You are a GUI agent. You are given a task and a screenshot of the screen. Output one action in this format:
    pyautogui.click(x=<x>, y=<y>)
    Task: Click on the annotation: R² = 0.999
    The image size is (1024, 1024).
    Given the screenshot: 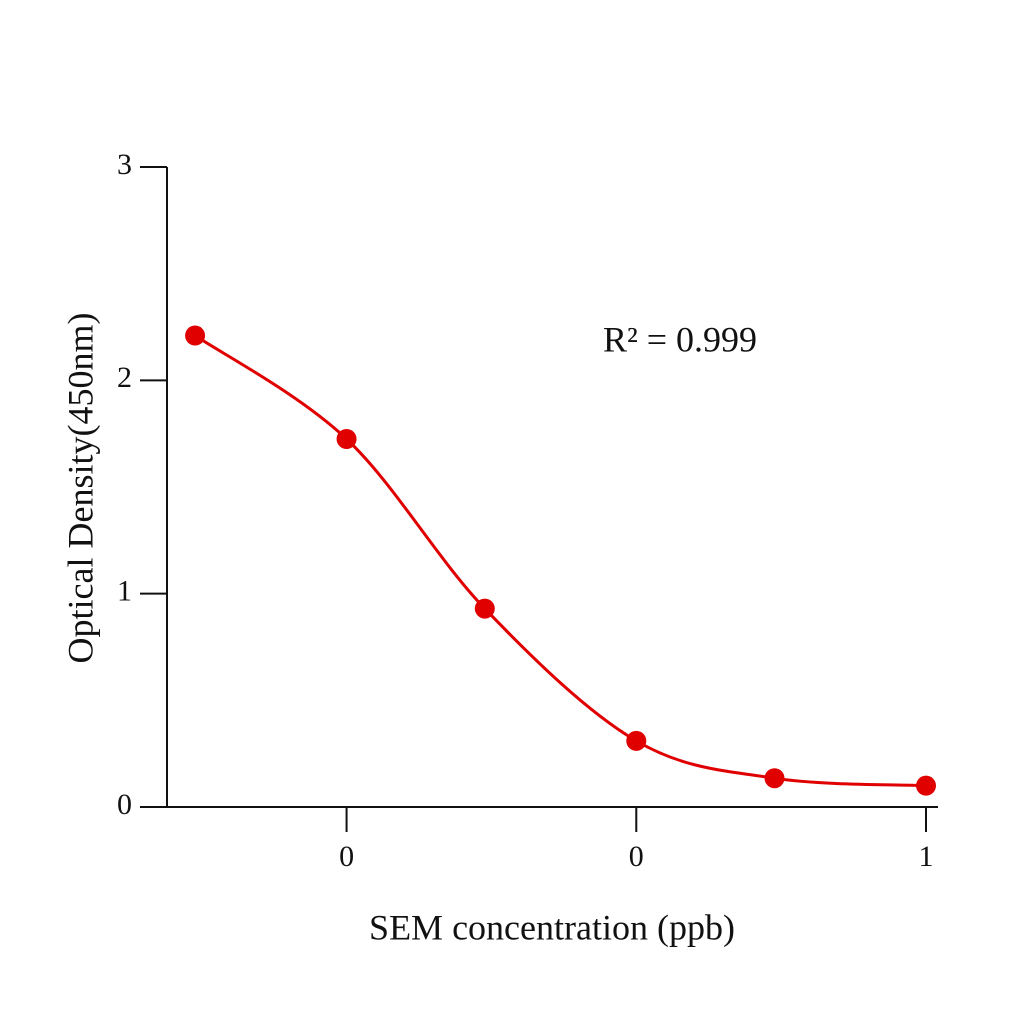 What is the action you would take?
    pyautogui.click(x=680, y=339)
    